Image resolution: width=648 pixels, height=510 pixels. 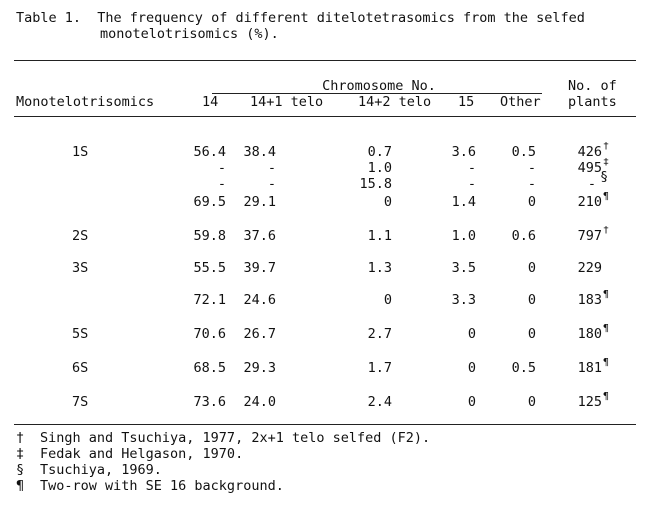 What do you see at coordinates (592, 86) in the screenshot?
I see `plants-header-line1: No. of` at bounding box center [592, 86].